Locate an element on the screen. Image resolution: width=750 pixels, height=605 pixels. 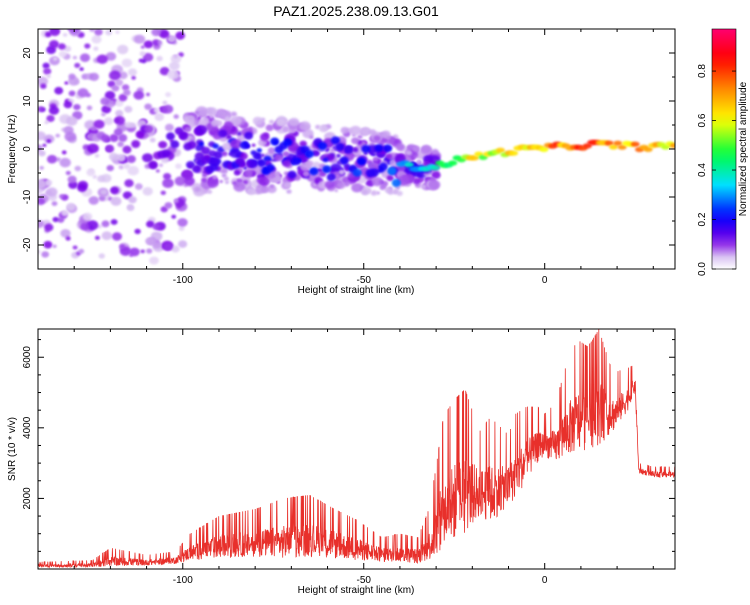
spectrogram-ridge is located at coordinates (381, 156).